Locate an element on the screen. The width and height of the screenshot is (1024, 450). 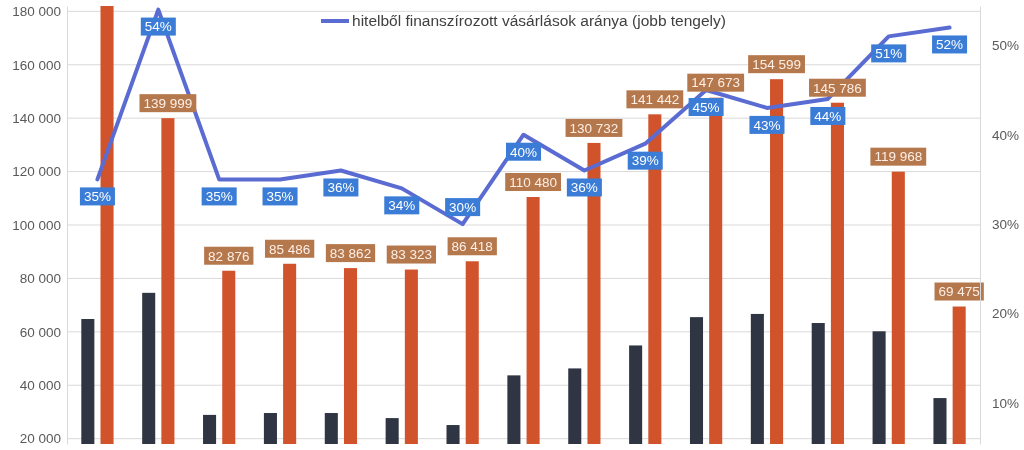
data-label: 43% is located at coordinates (767, 125).